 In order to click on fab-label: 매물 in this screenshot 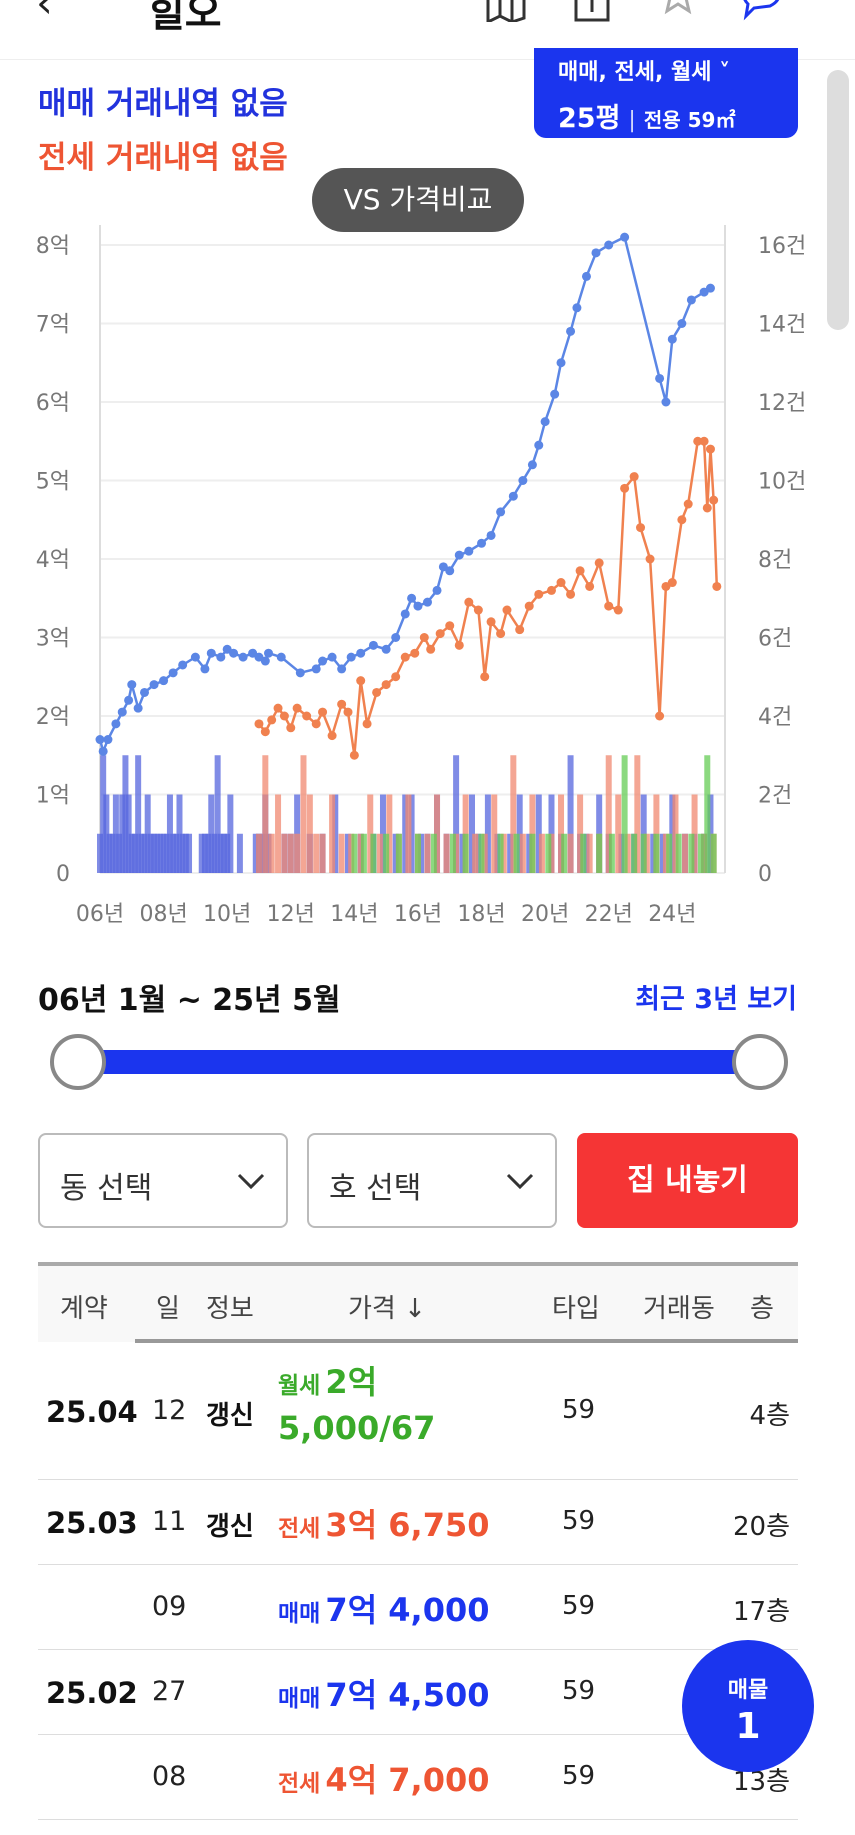, I will do `click(748, 1690)`.